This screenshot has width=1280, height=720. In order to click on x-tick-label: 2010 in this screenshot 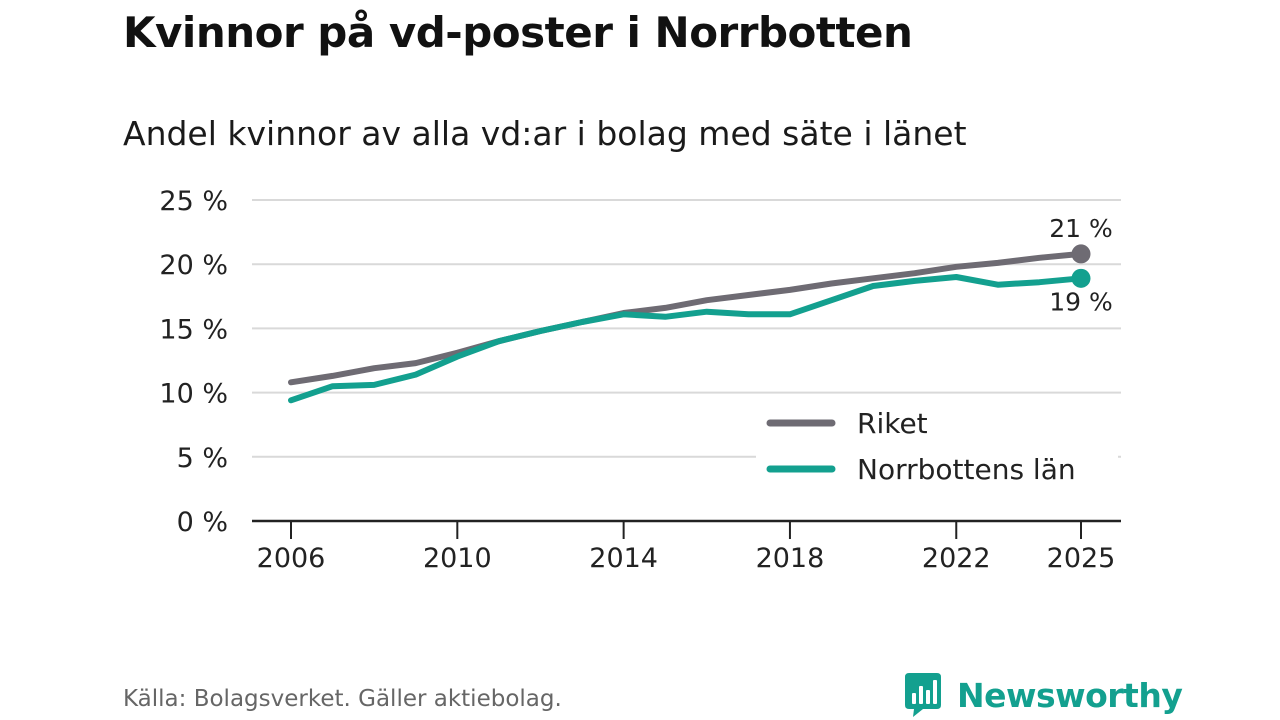, I will do `click(457, 558)`.